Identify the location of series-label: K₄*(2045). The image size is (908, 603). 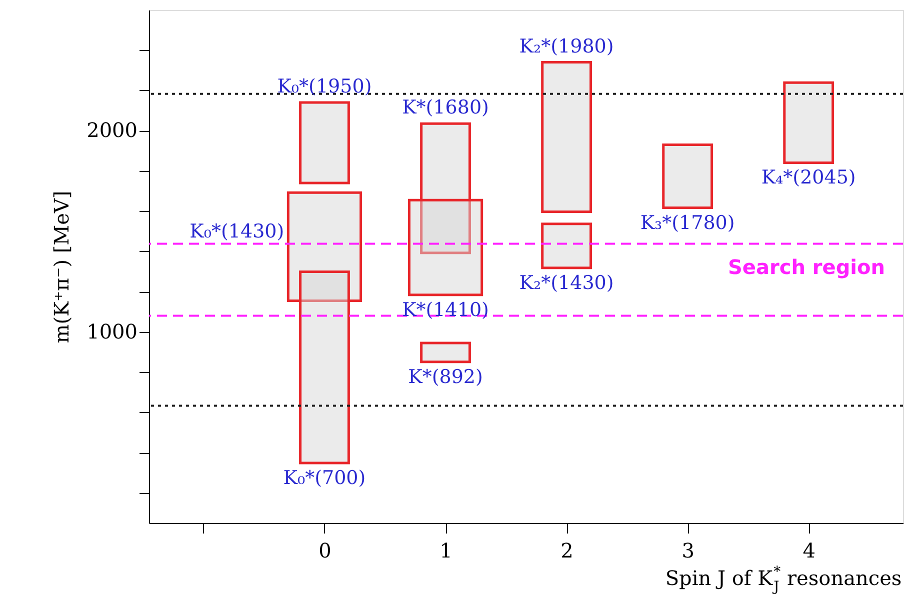
(808, 177).